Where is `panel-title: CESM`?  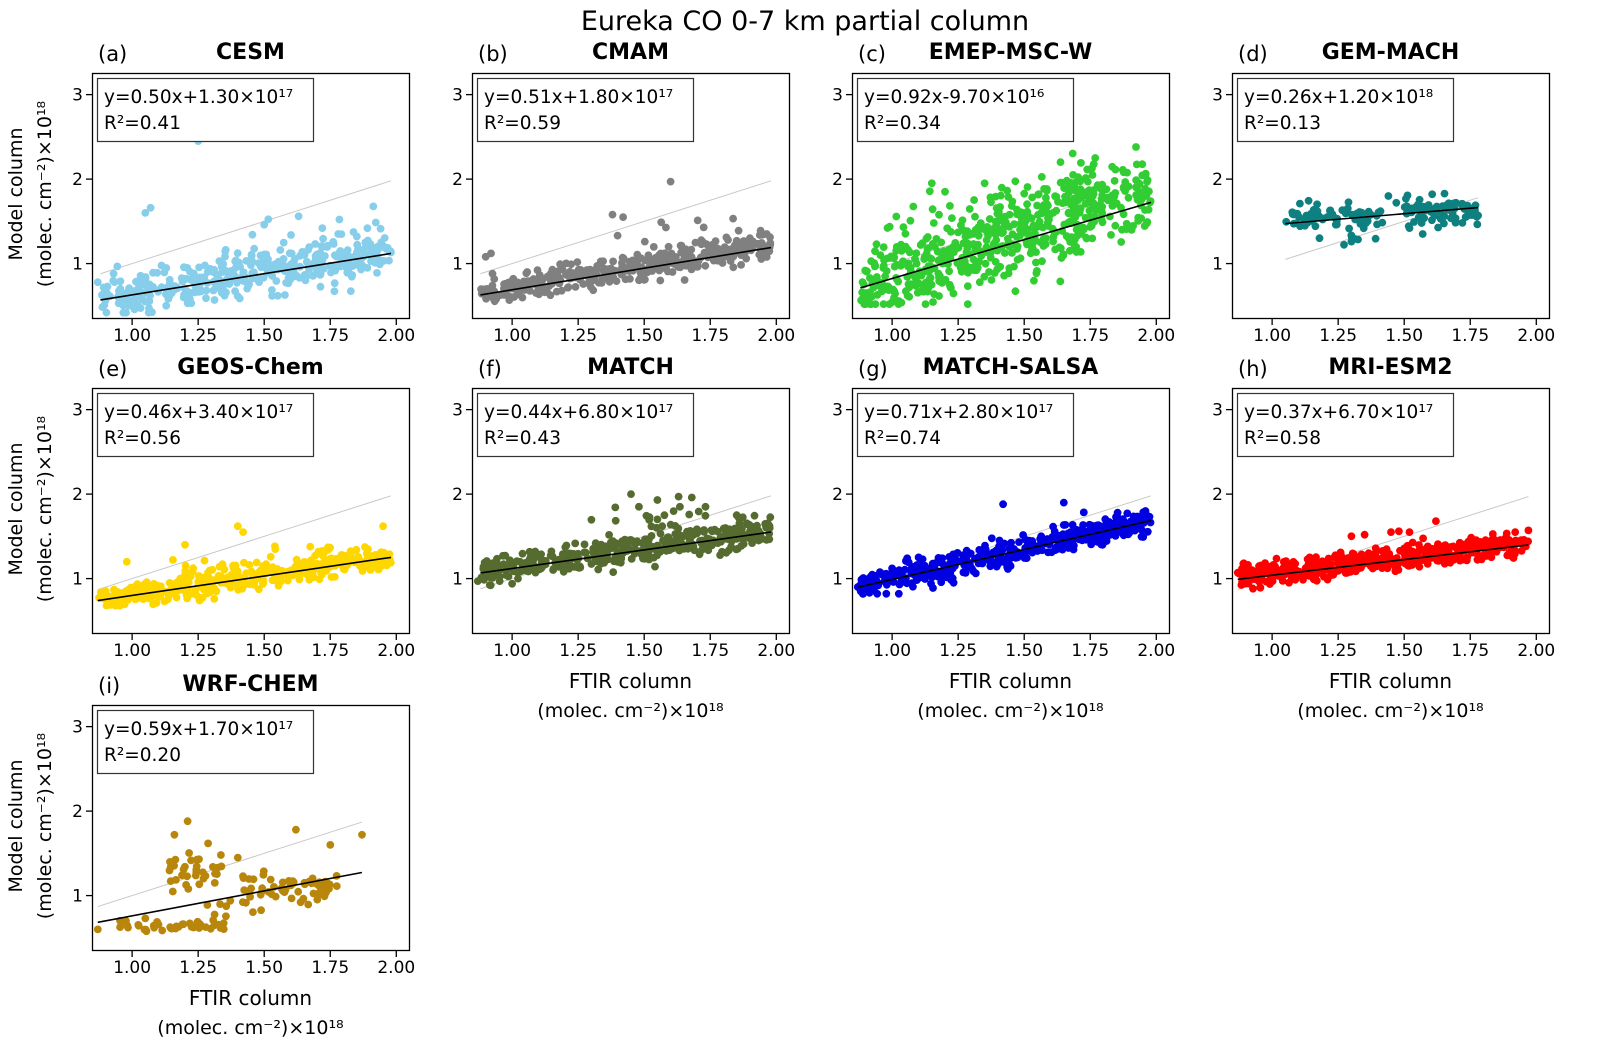 panel-title: CESM is located at coordinates (250, 52).